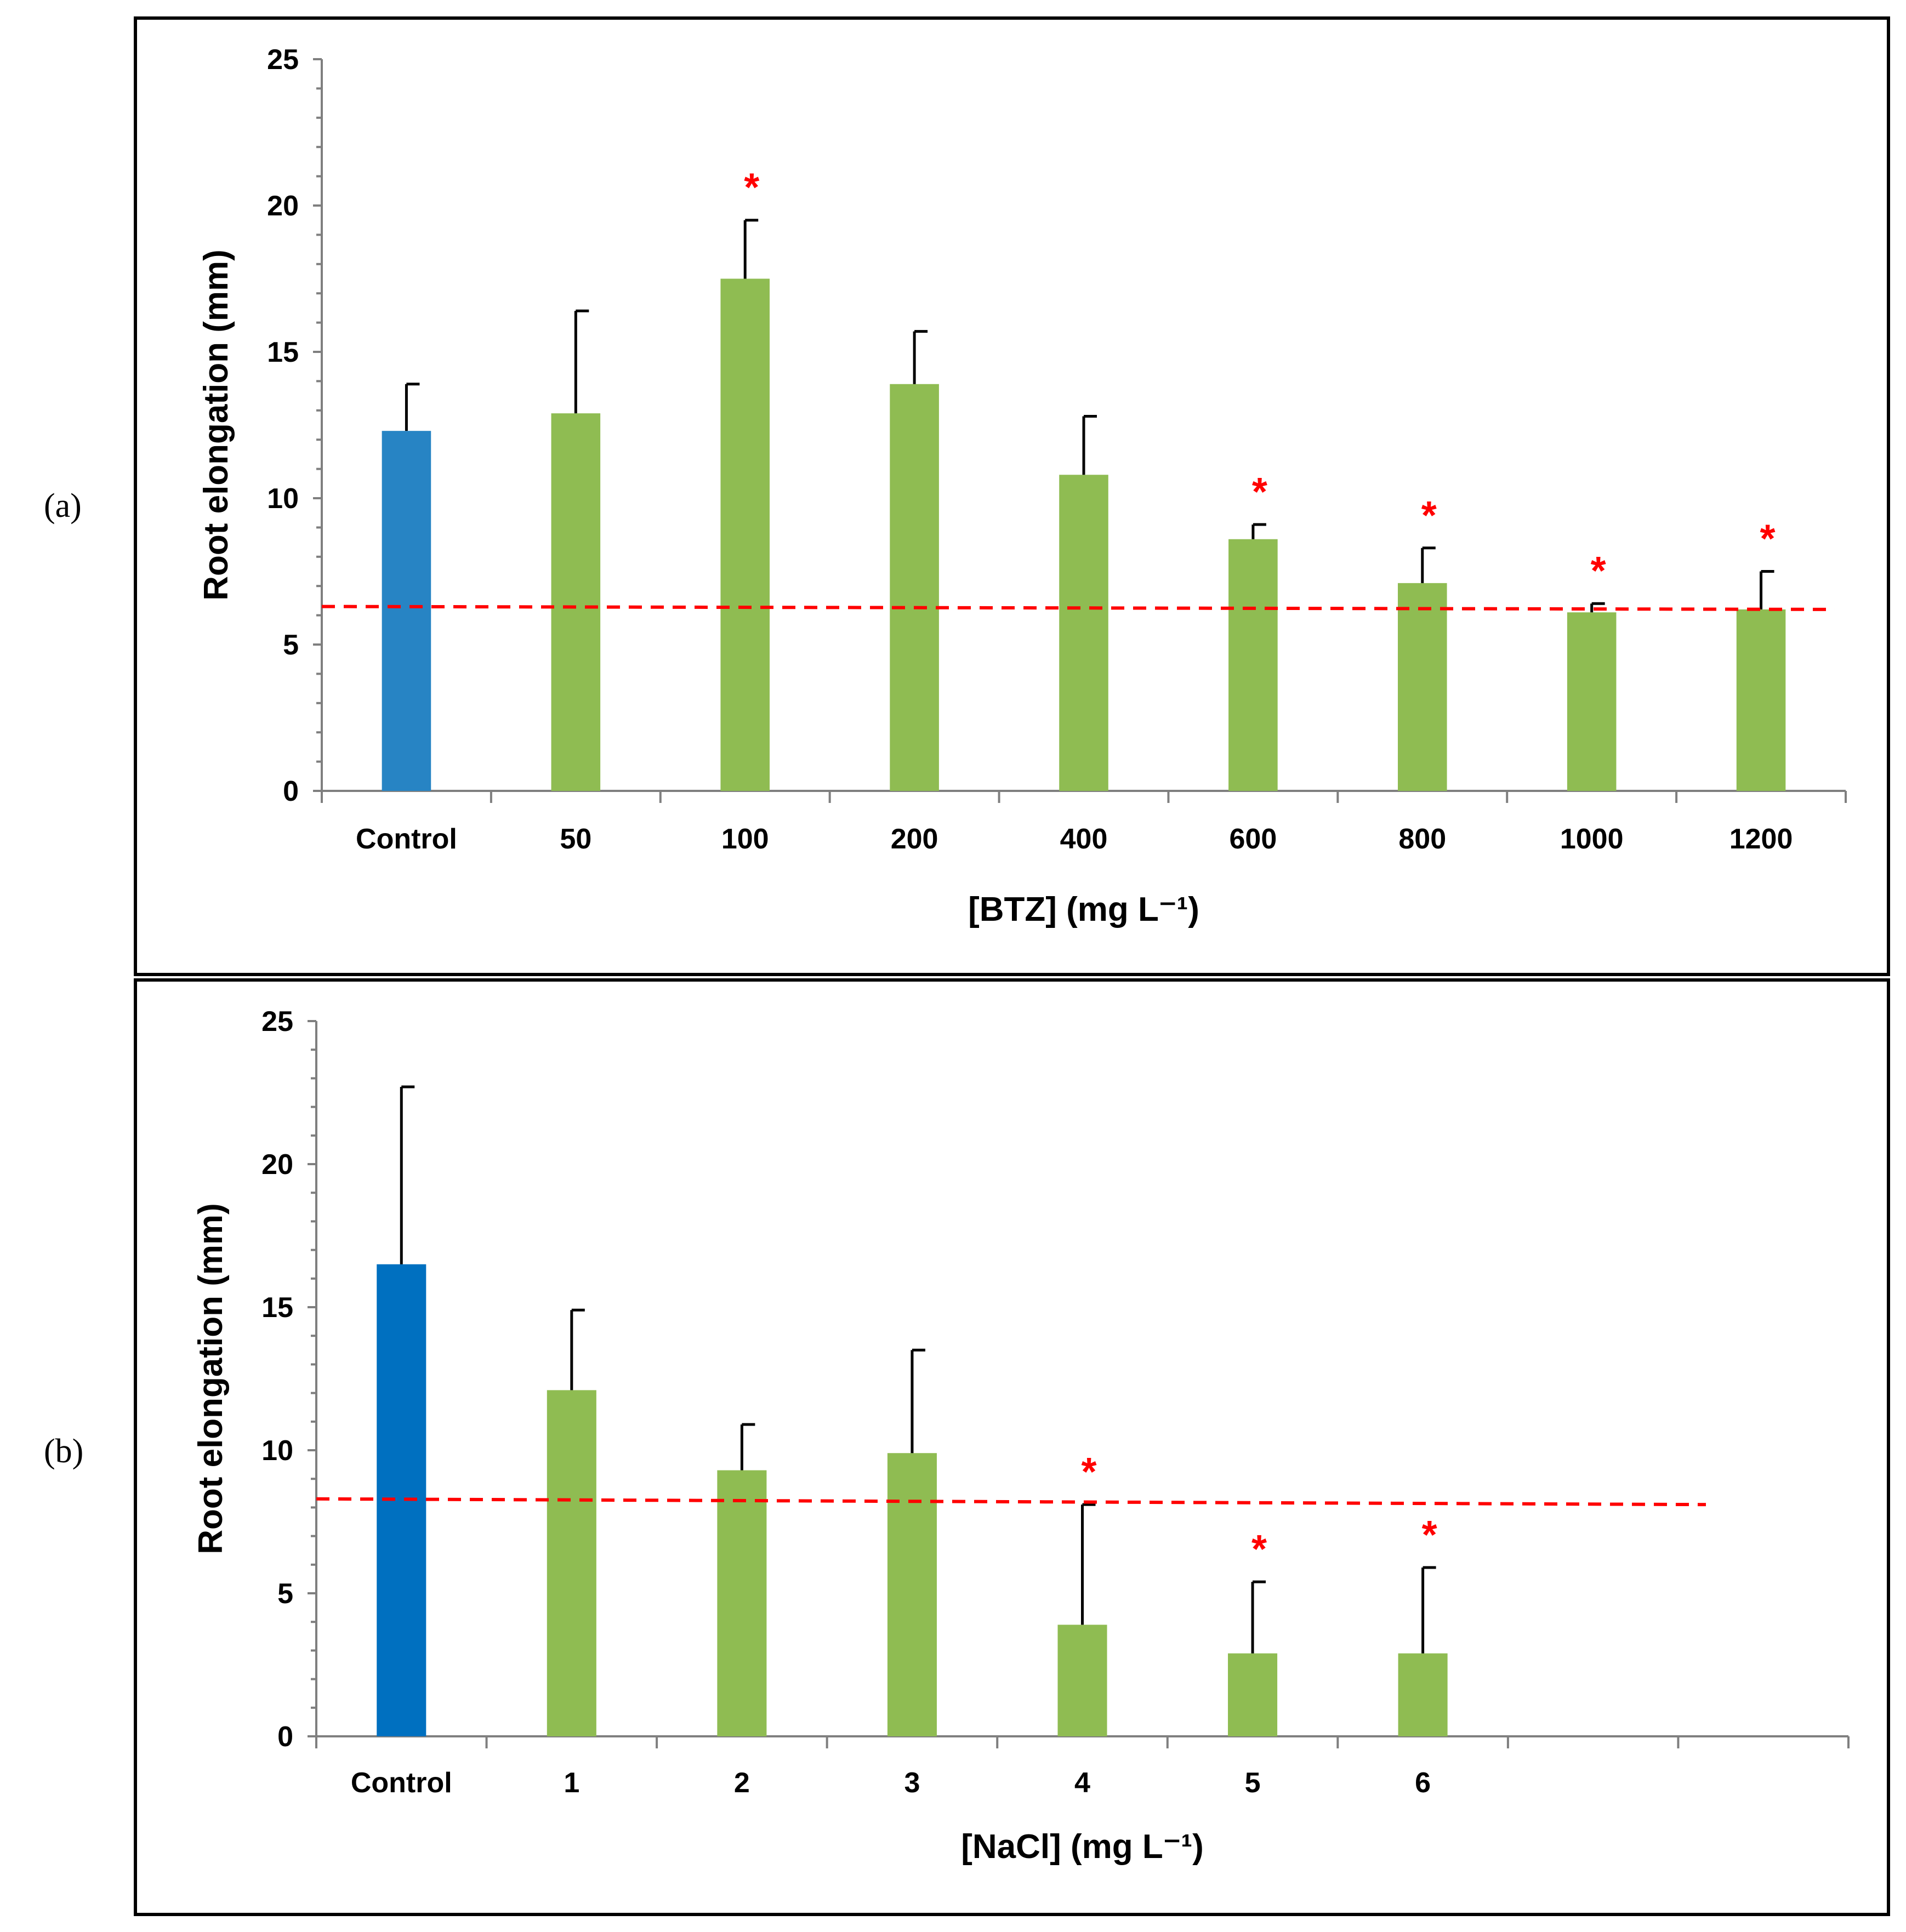 The image size is (1906, 1932). What do you see at coordinates (63, 506) in the screenshot?
I see `panel-label: (a)` at bounding box center [63, 506].